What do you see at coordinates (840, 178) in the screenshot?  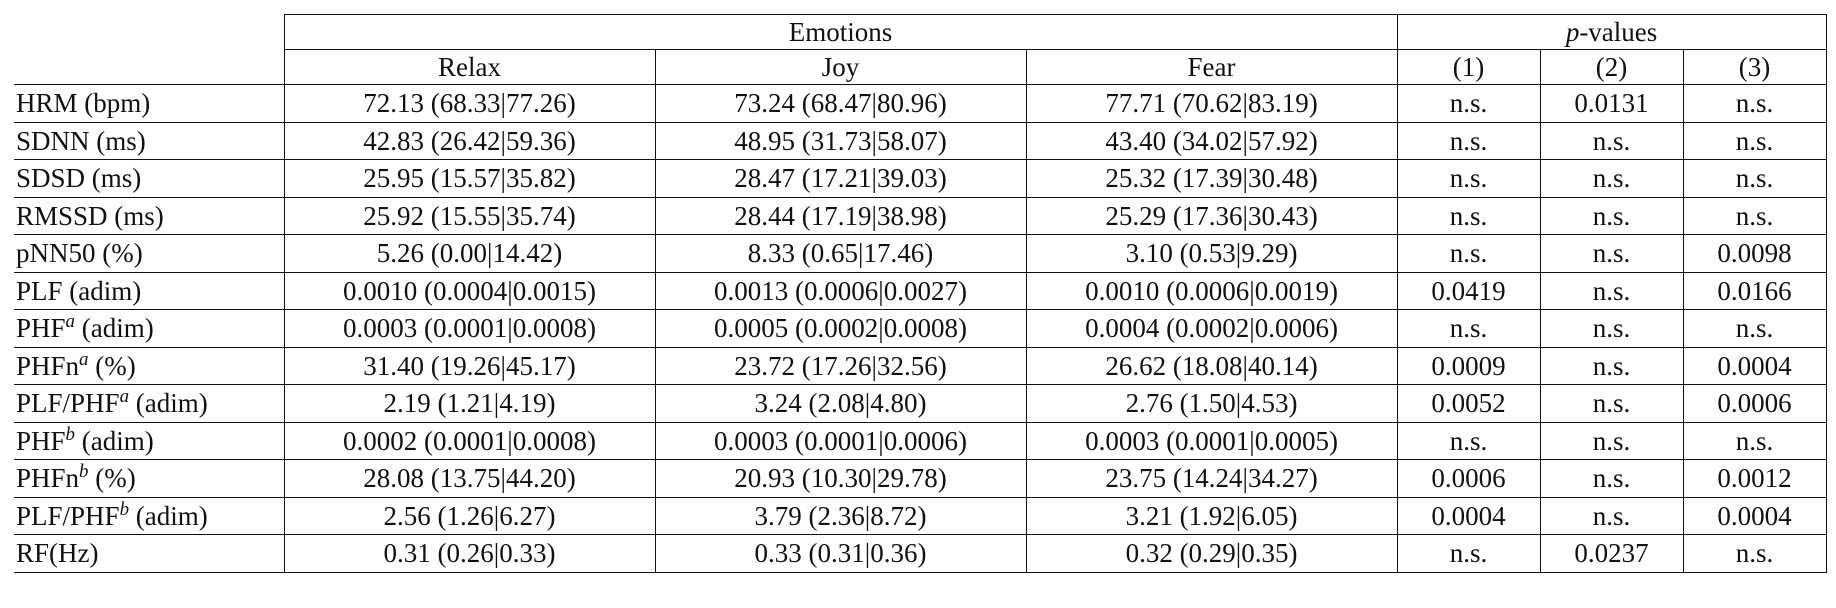 I see `cell-joy: 28.47 (17.21|39.03)` at bounding box center [840, 178].